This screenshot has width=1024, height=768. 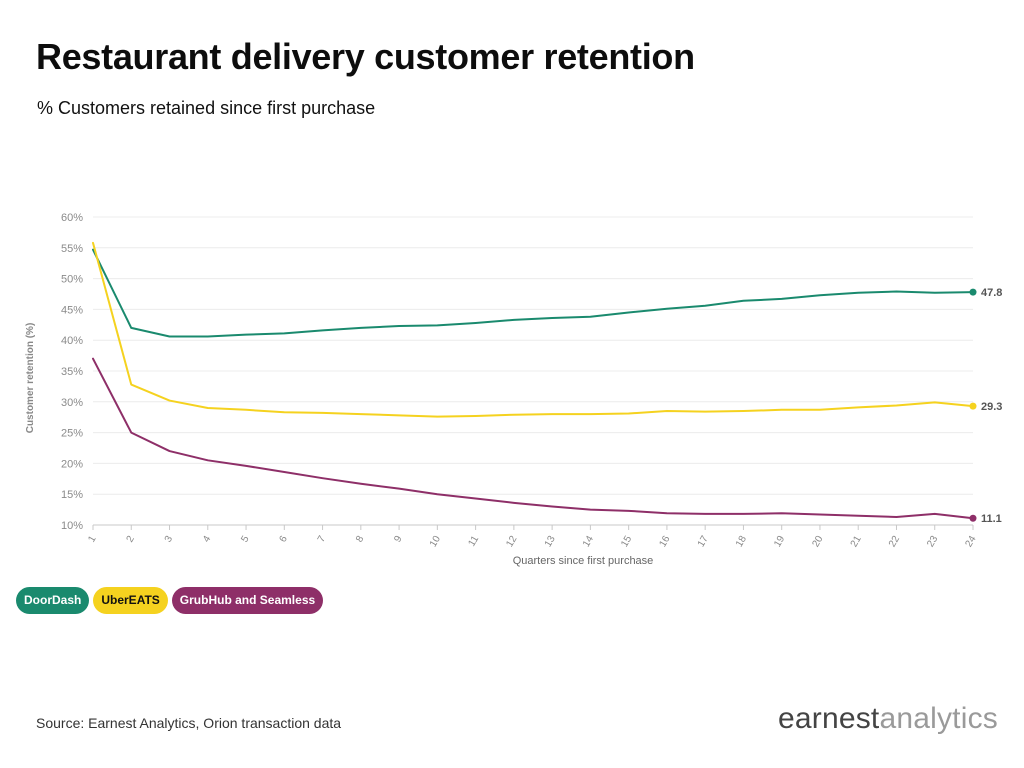 What do you see at coordinates (72, 464) in the screenshot?
I see `y-tick-label: 20%` at bounding box center [72, 464].